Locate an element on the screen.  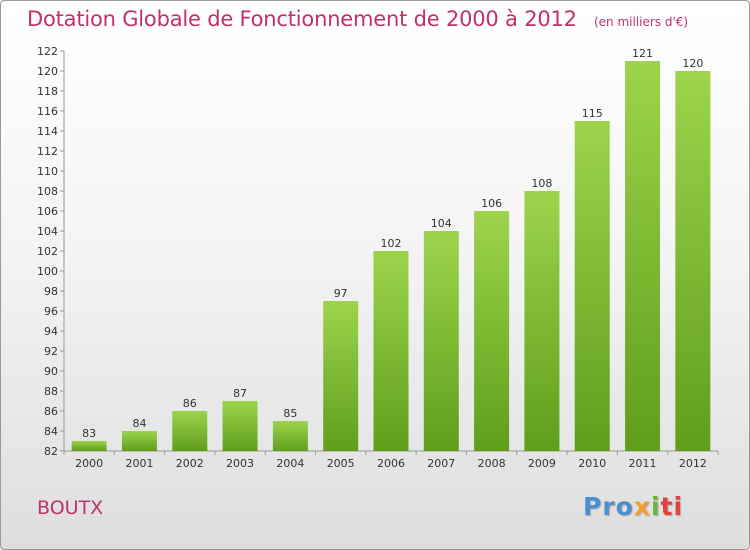
y-tick-label: 118 is located at coordinates (47, 91).